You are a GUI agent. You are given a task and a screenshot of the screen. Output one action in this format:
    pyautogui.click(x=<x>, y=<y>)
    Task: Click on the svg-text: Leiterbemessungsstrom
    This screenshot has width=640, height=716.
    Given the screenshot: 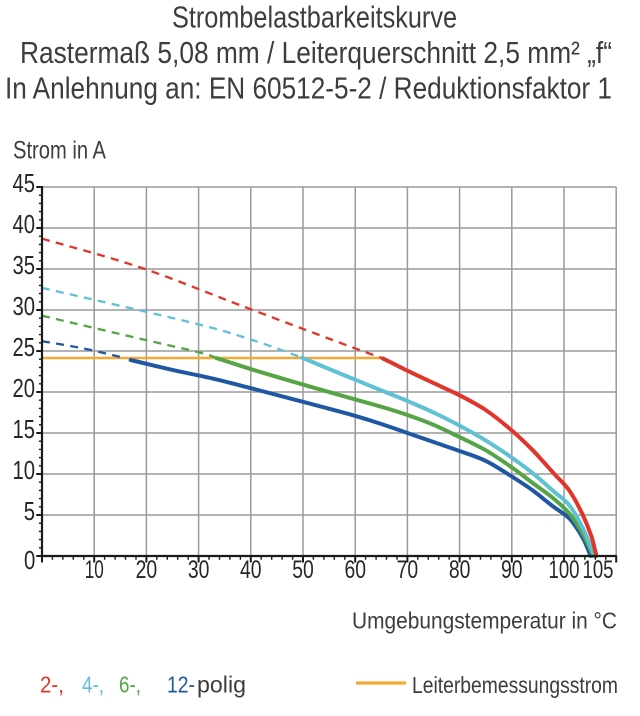 What is the action you would take?
    pyautogui.click(x=515, y=685)
    